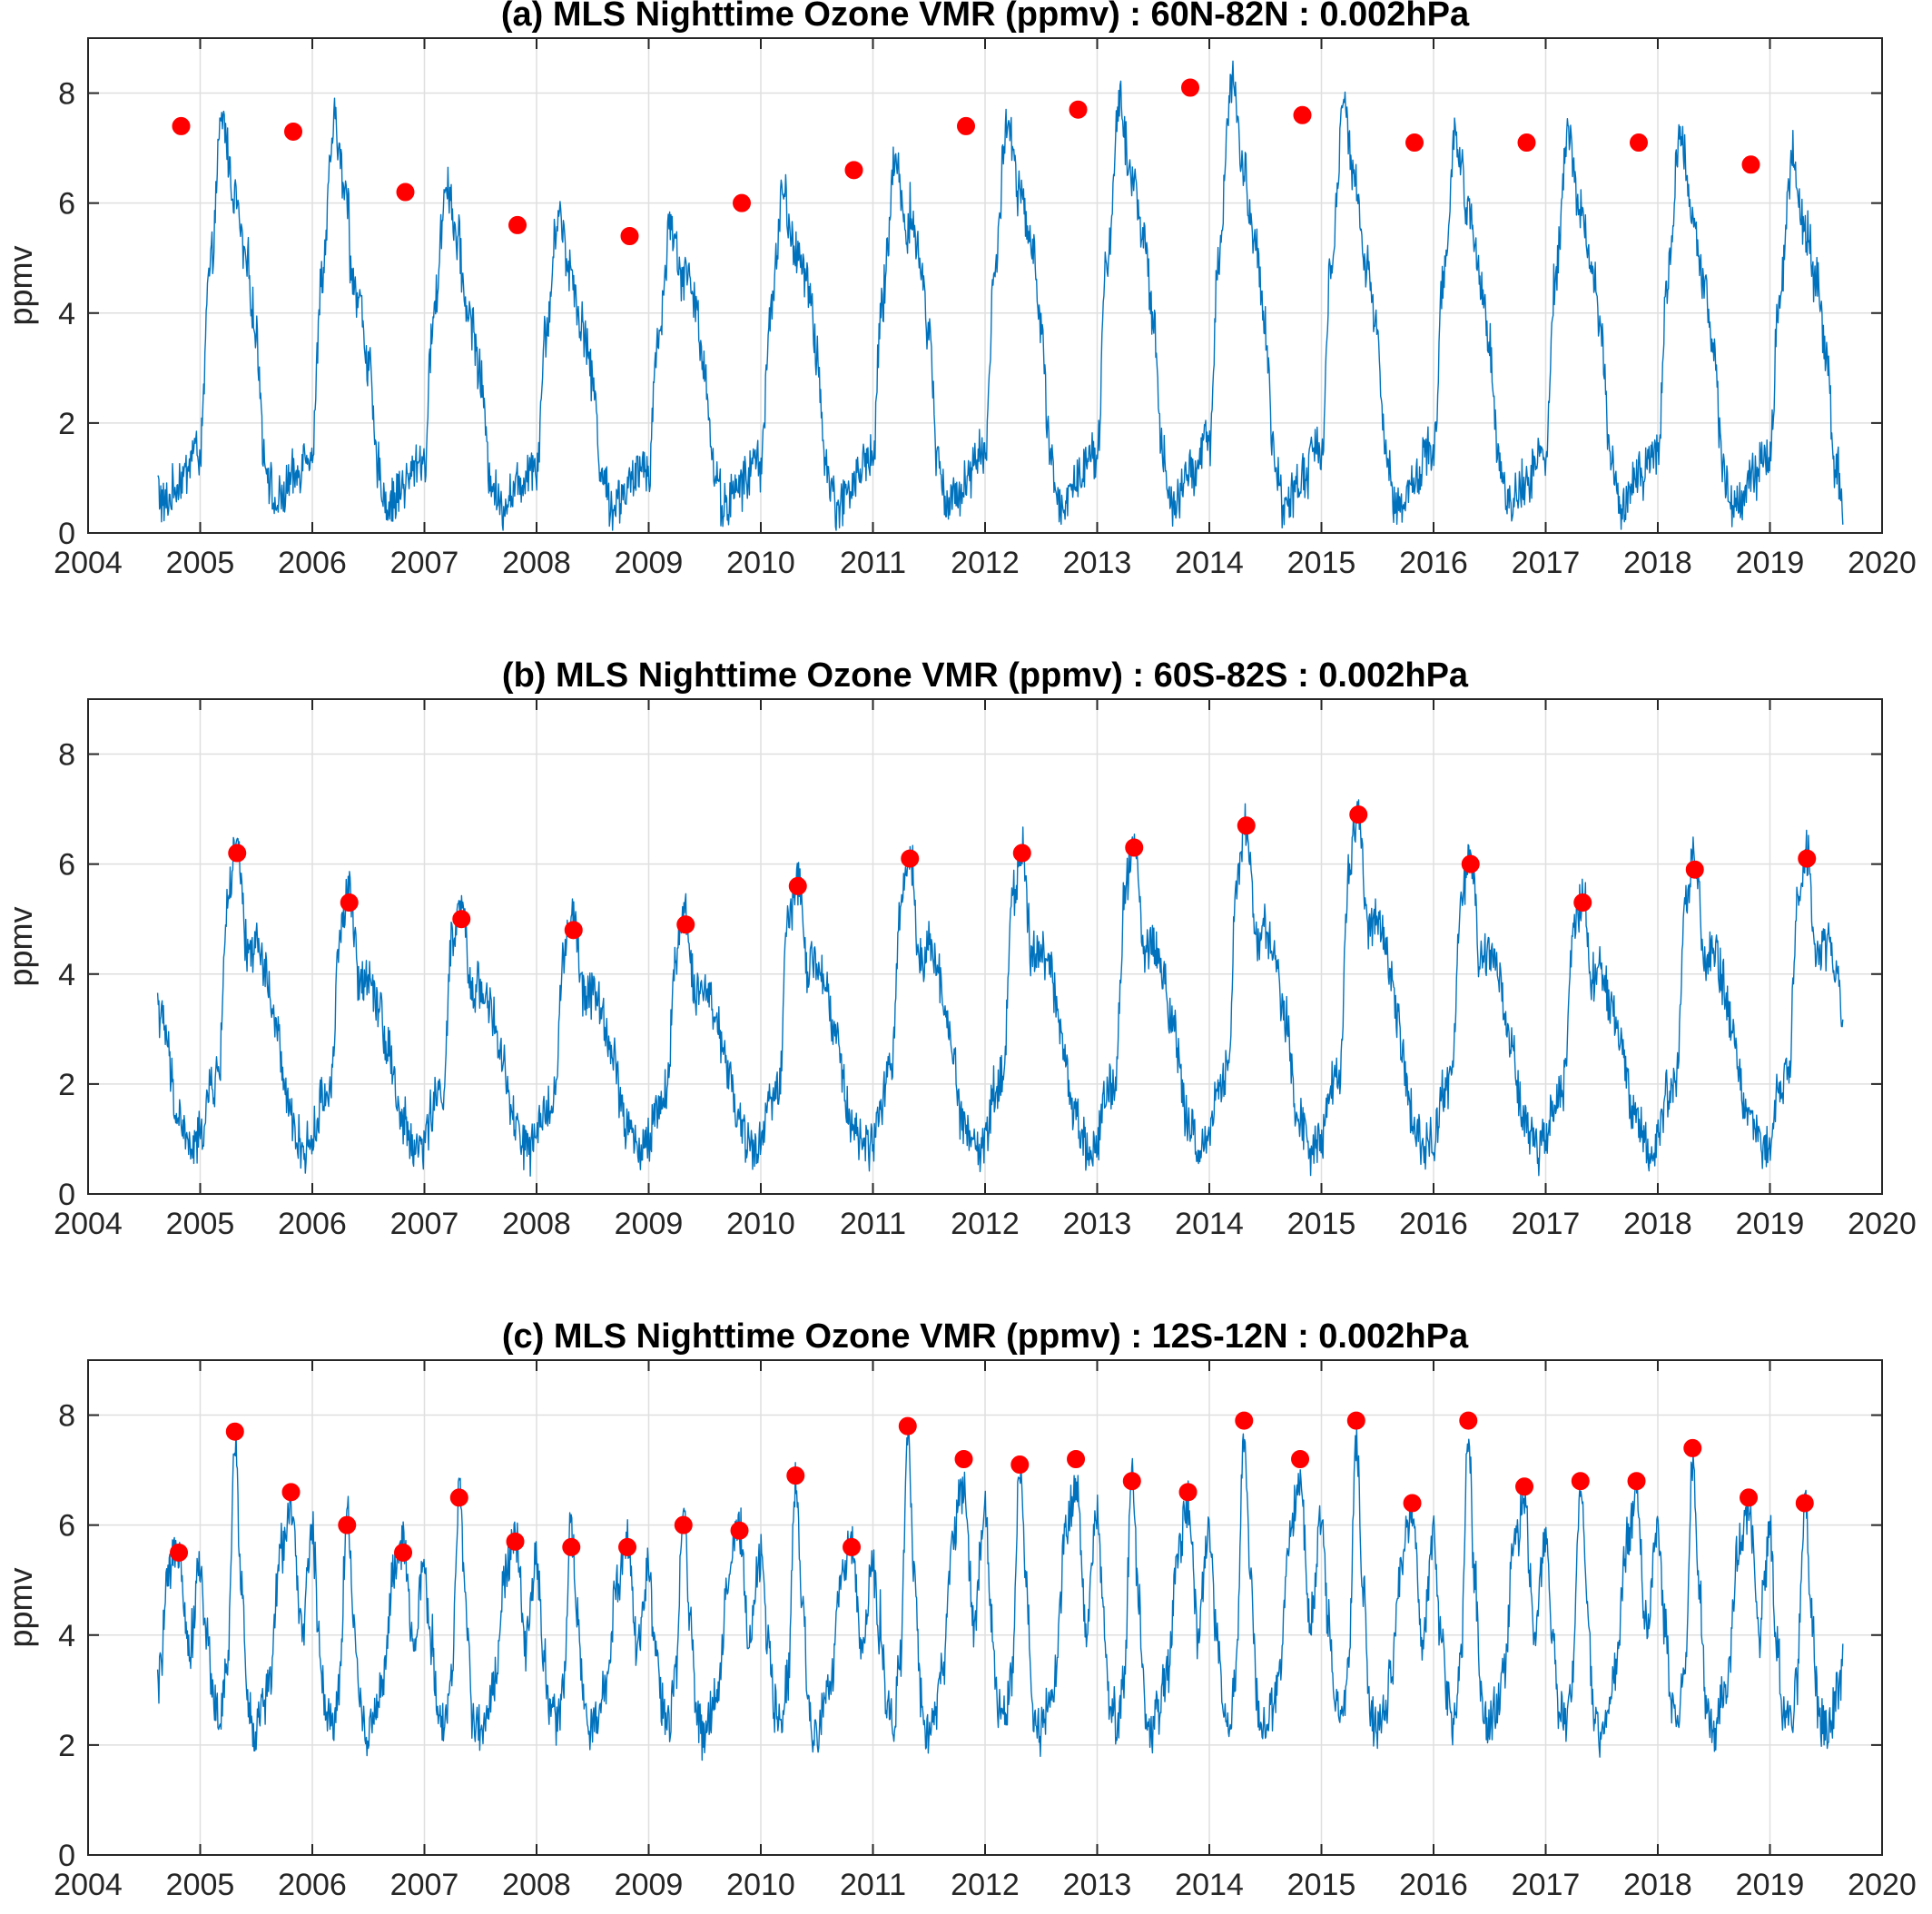  I want to click on x-tick-label: 2019, so click(1770, 563).